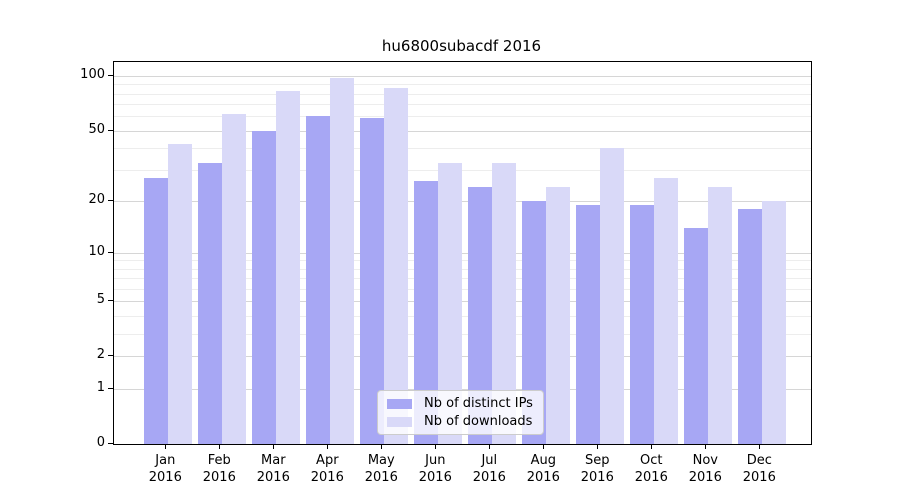 The image size is (900, 500). What do you see at coordinates (381, 469) in the screenshot?
I see `x-tick-label-may: May 2016` at bounding box center [381, 469].